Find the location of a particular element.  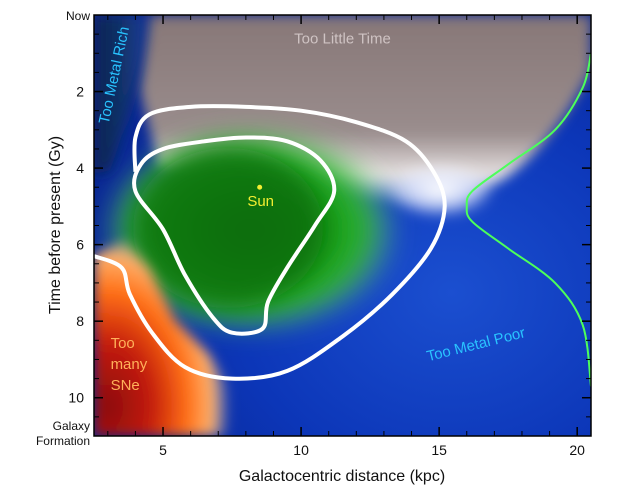

region-label-too_many_sne: Too many SNe is located at coordinates (129, 364).